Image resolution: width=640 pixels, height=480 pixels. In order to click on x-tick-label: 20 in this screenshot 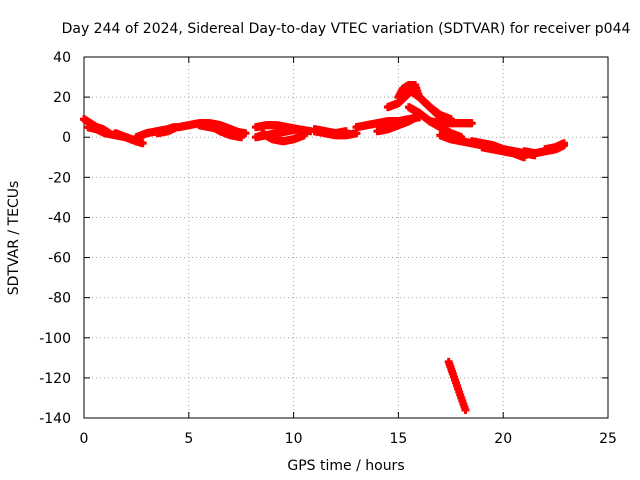, I will do `click(503, 439)`.